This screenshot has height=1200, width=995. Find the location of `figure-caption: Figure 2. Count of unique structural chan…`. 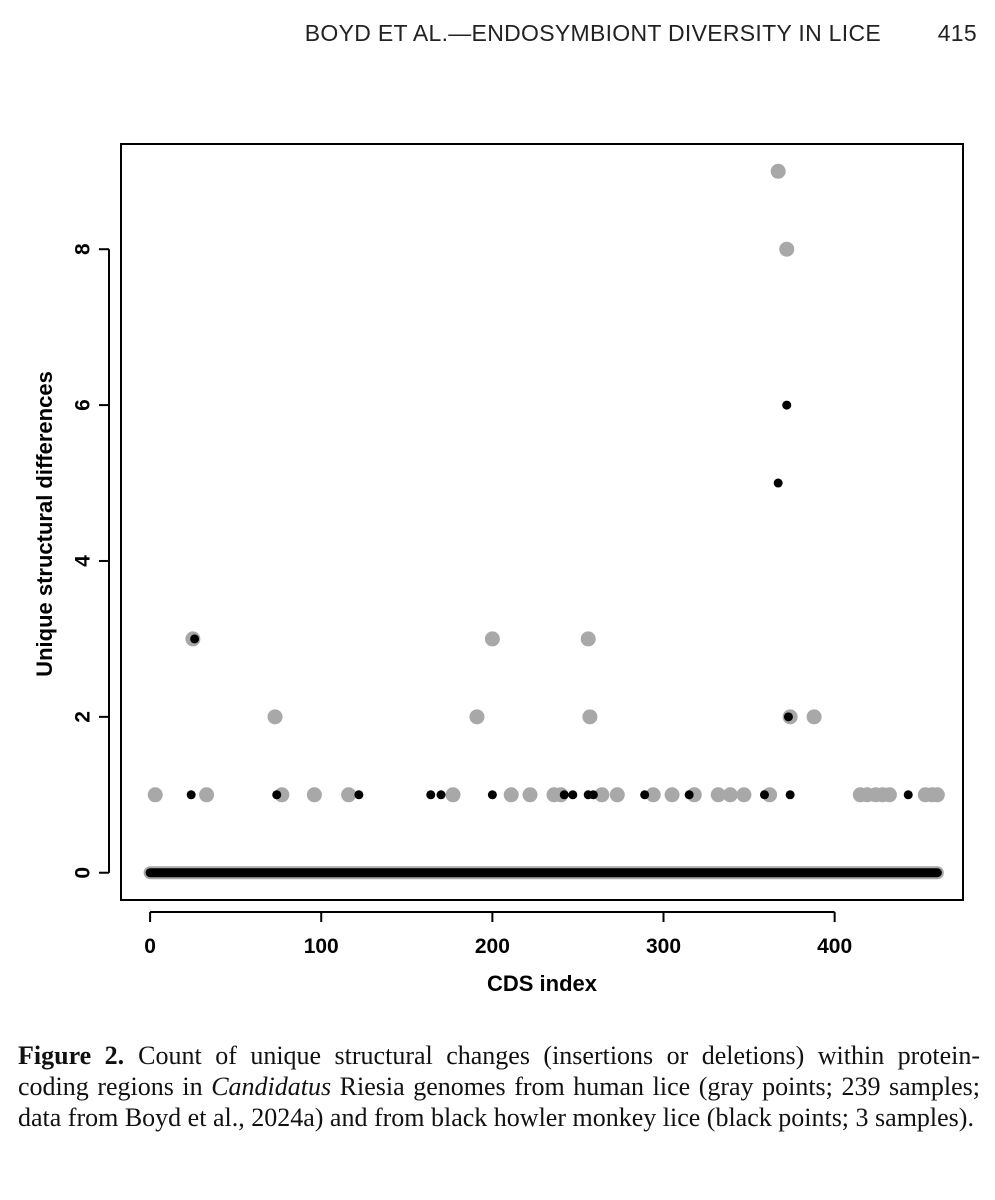

figure-caption: Figure 2. Count of unique structural chan… is located at coordinates (499, 1086).